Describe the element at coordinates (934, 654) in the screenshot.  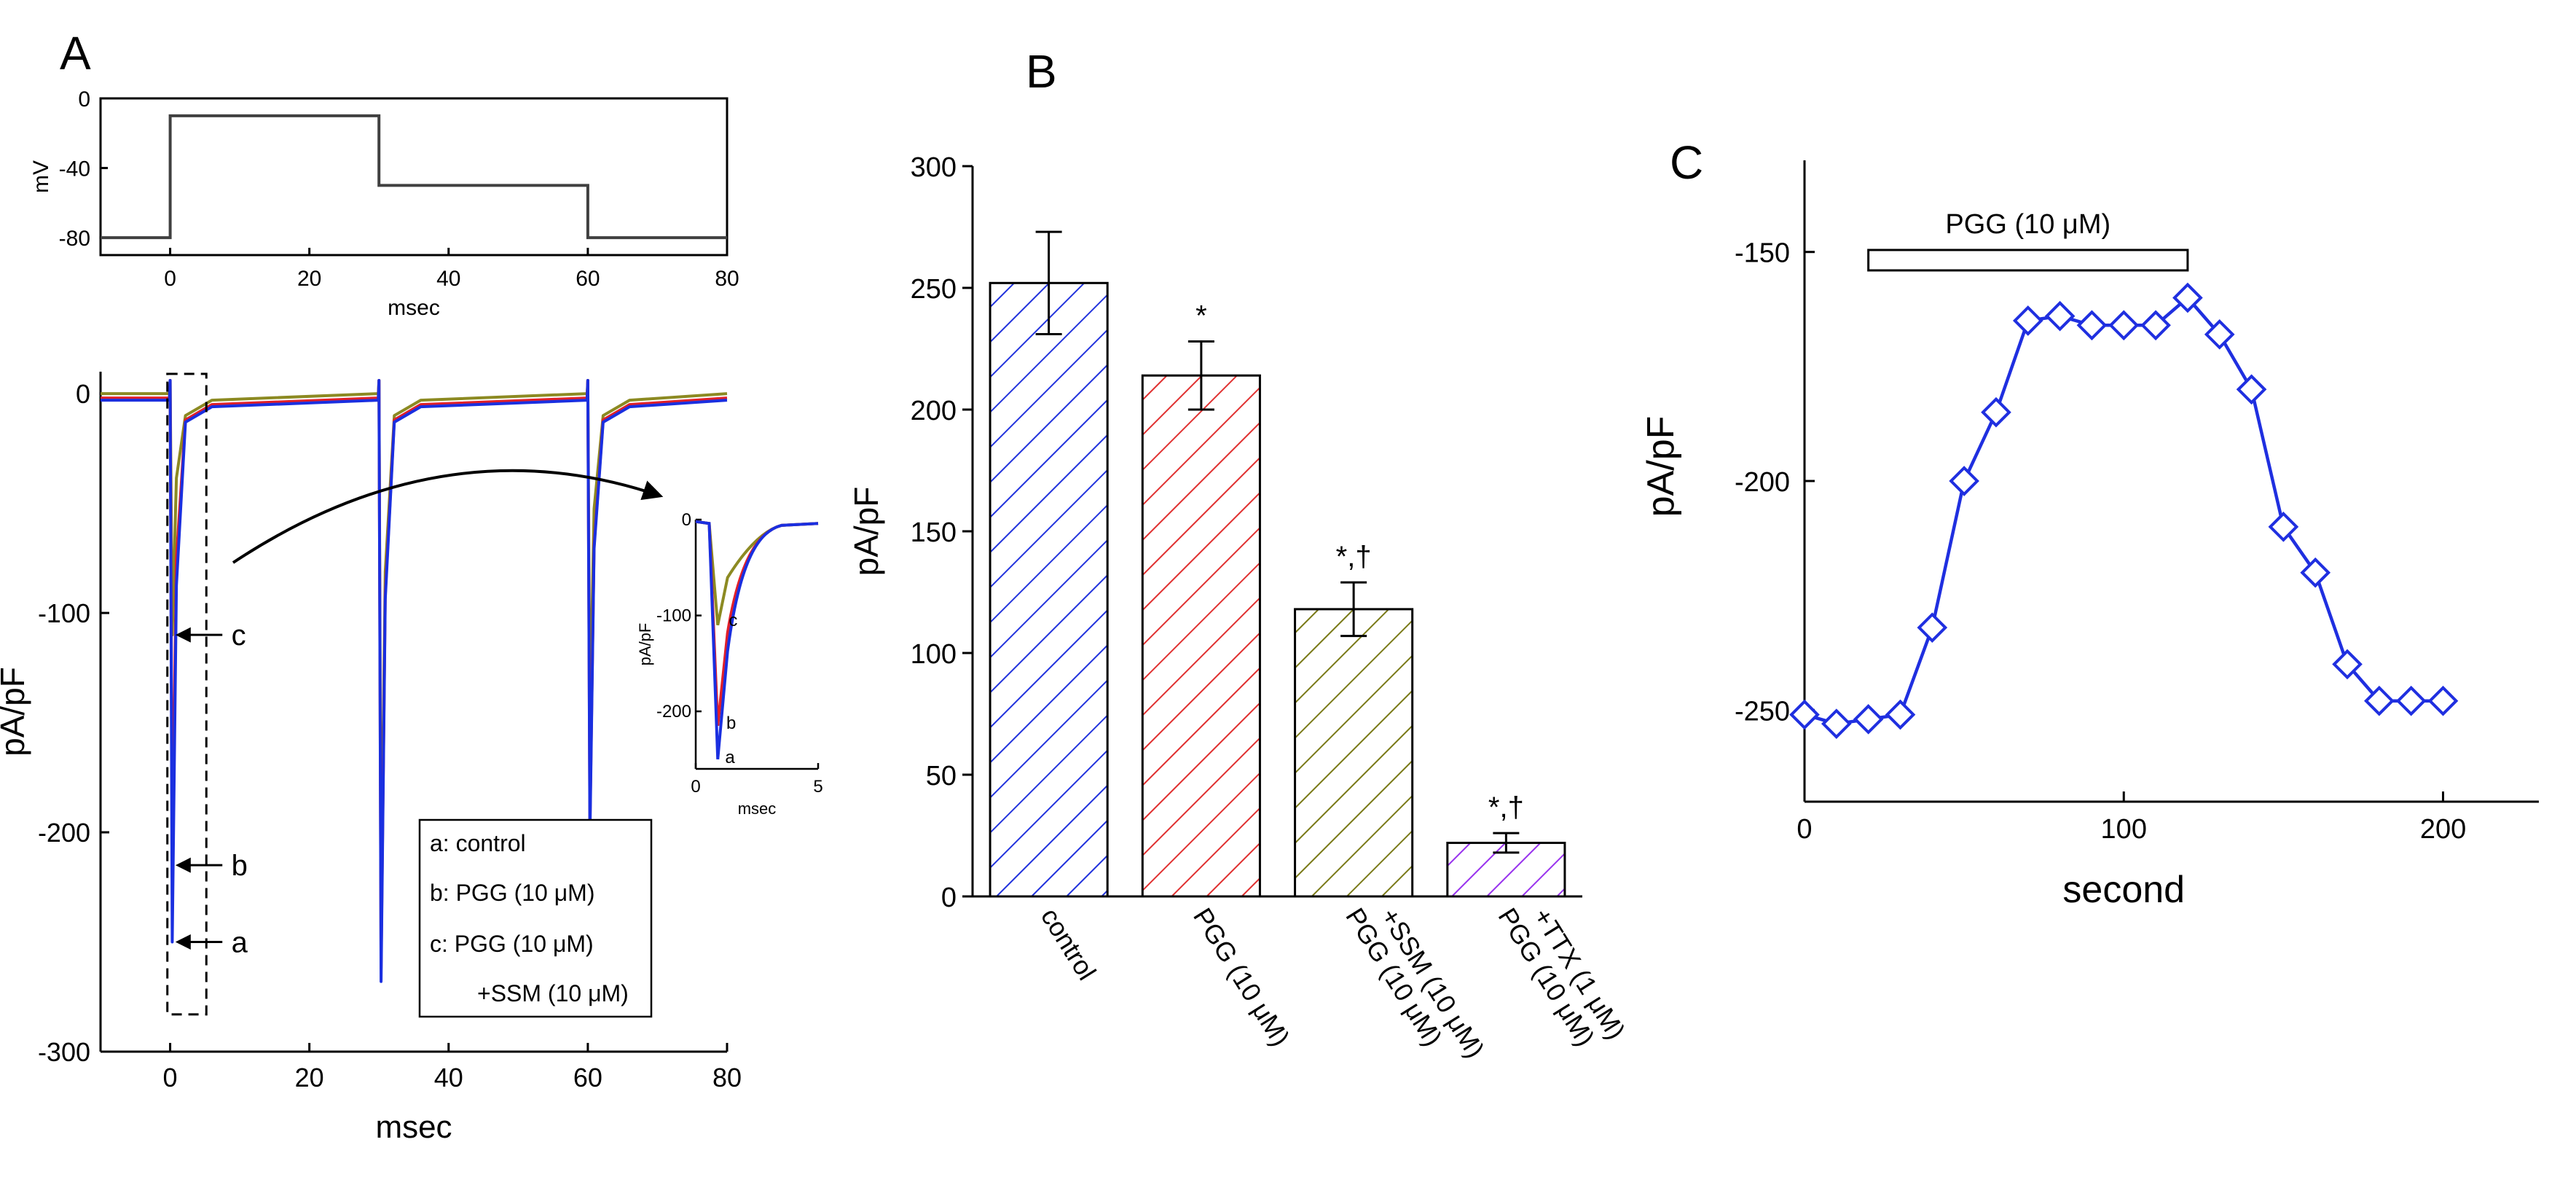
I see `y-tick-label: 100` at that location.